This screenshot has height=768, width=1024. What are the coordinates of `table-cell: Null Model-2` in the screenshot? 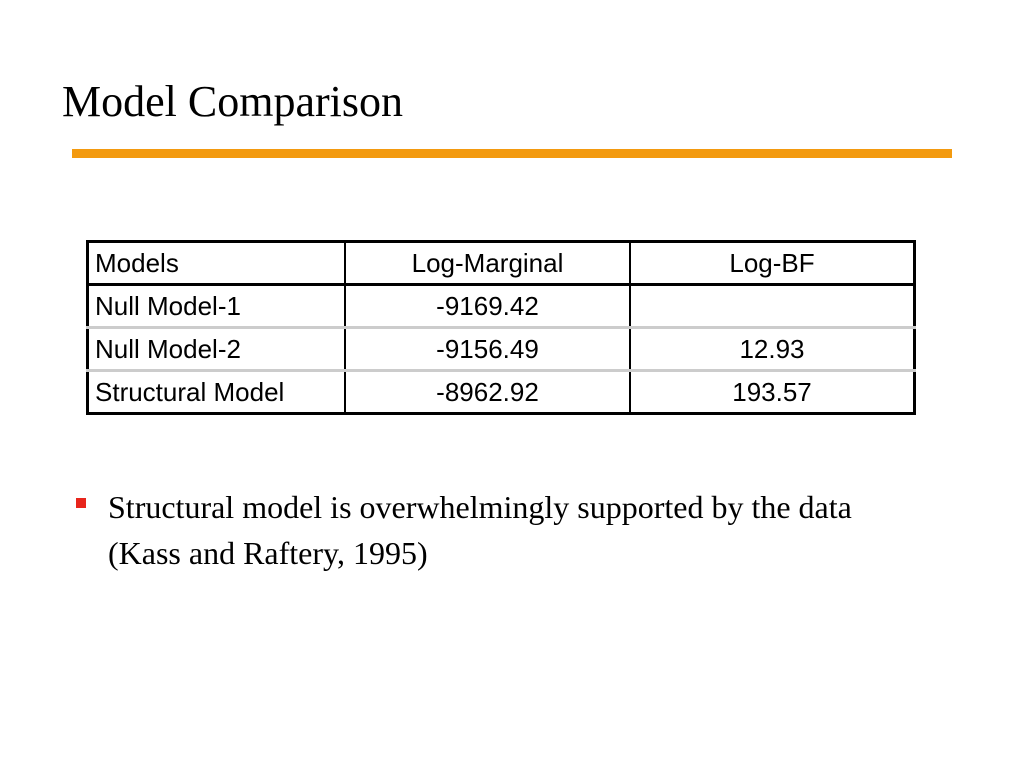 It's located at (216, 348).